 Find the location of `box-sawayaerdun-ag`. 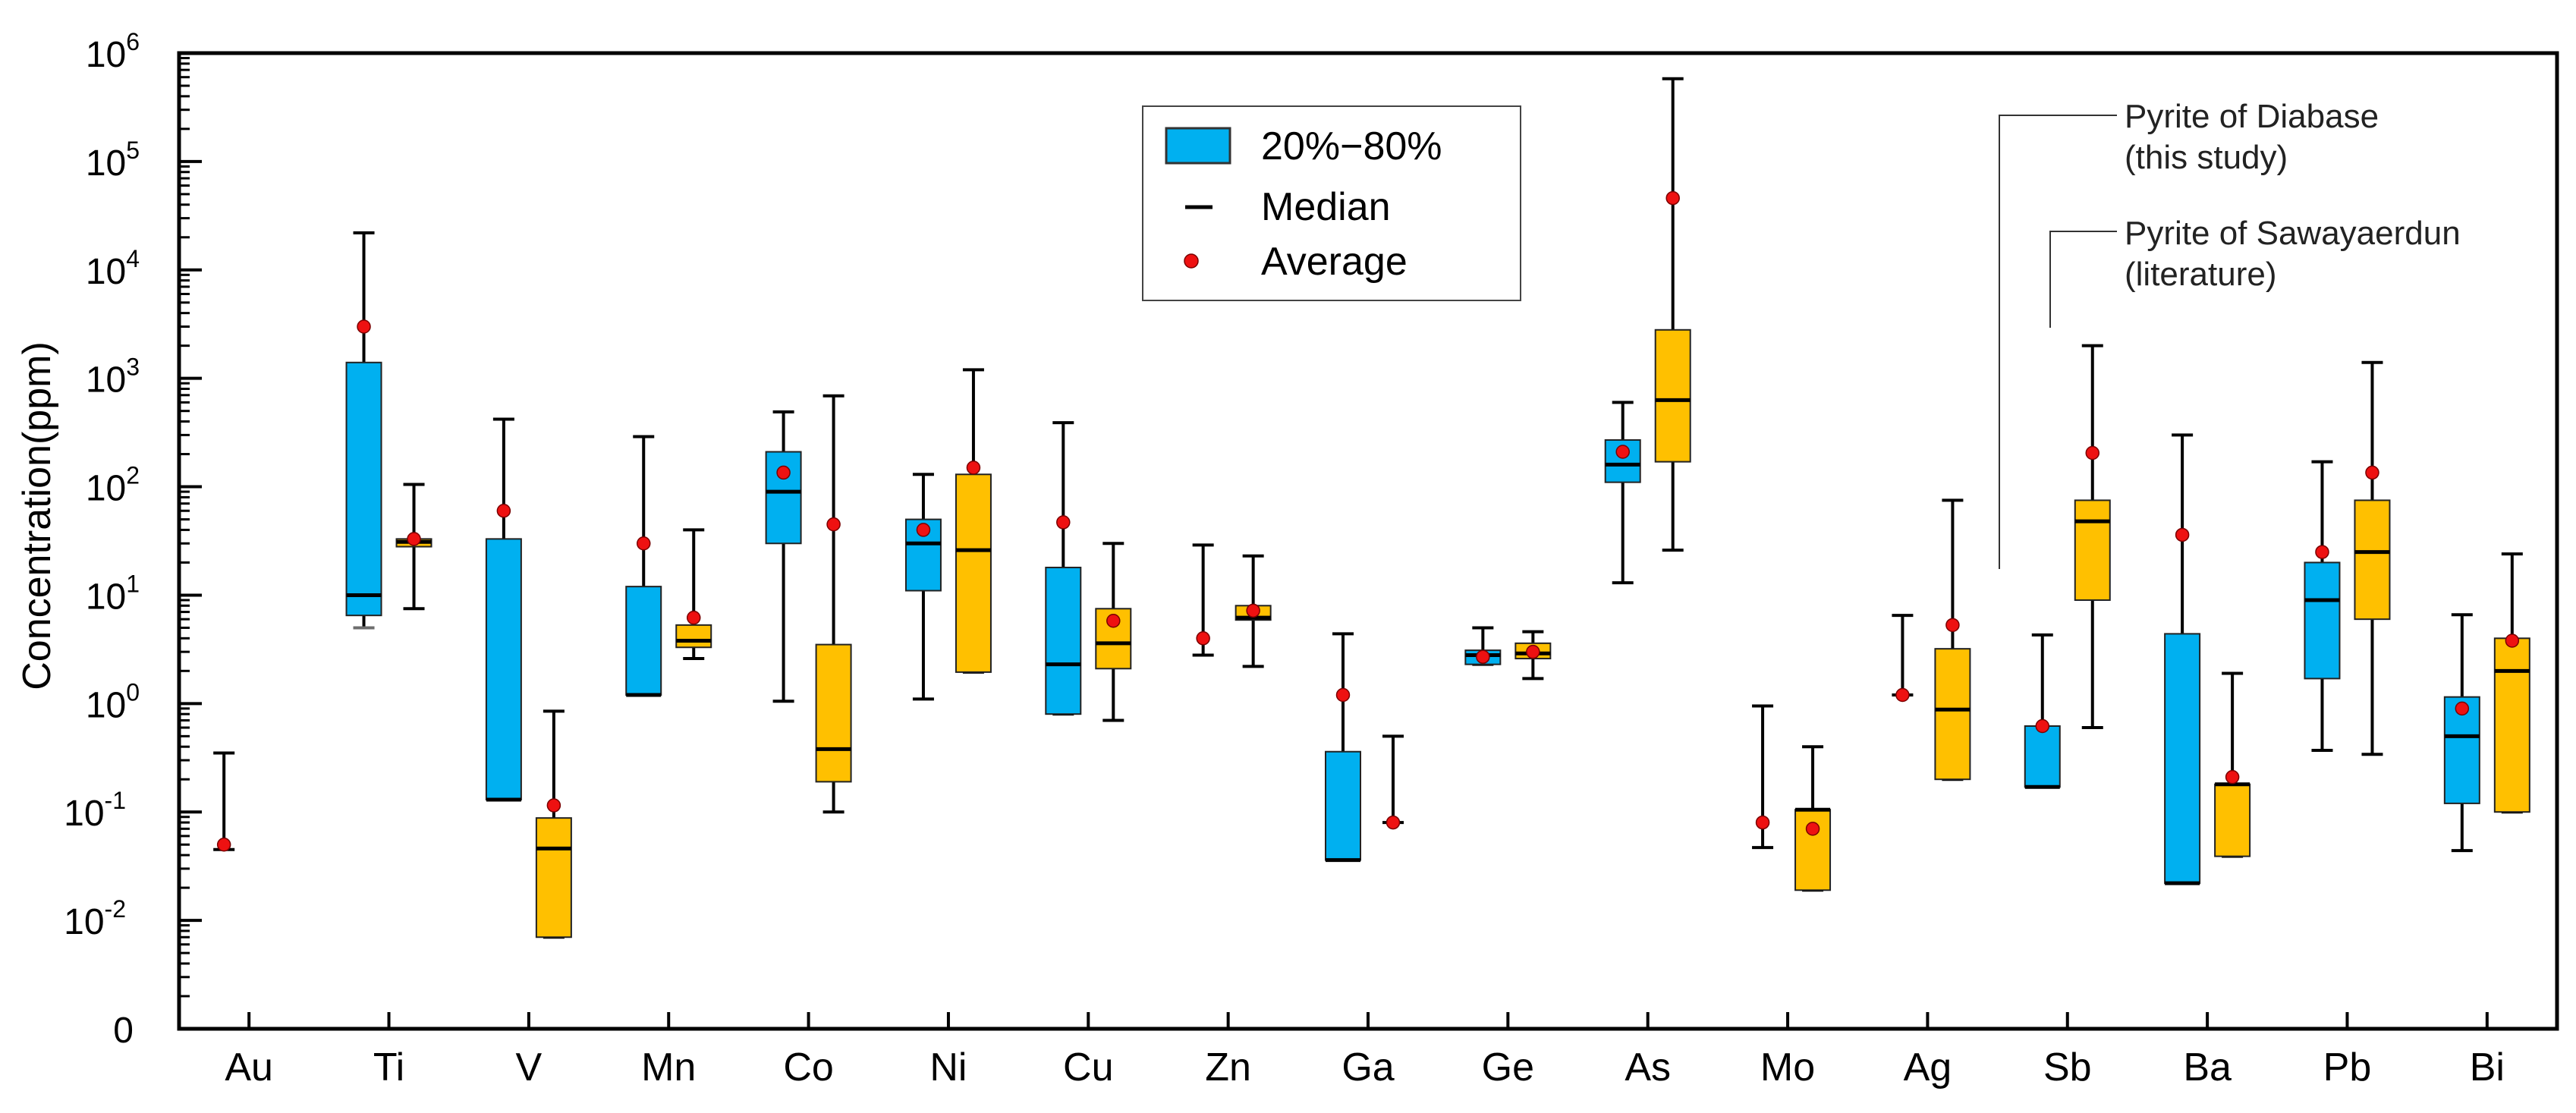

box-sawayaerdun-ag is located at coordinates (1952, 639).